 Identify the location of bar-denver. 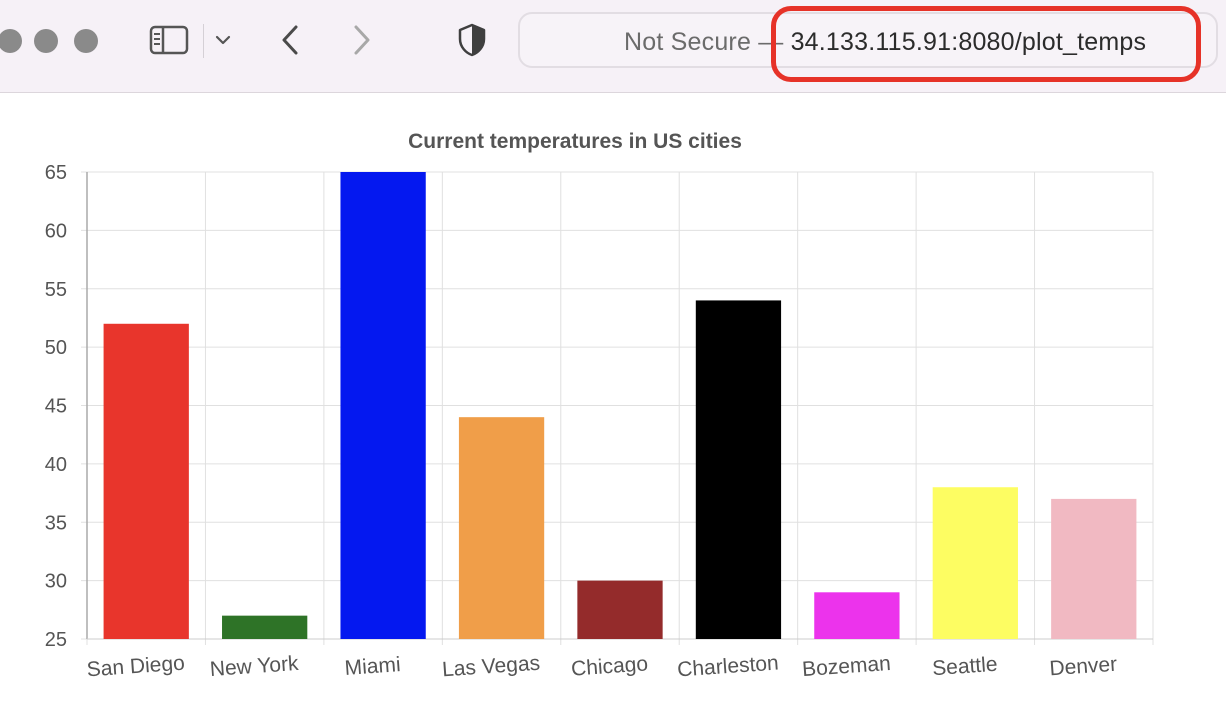
(1094, 568).